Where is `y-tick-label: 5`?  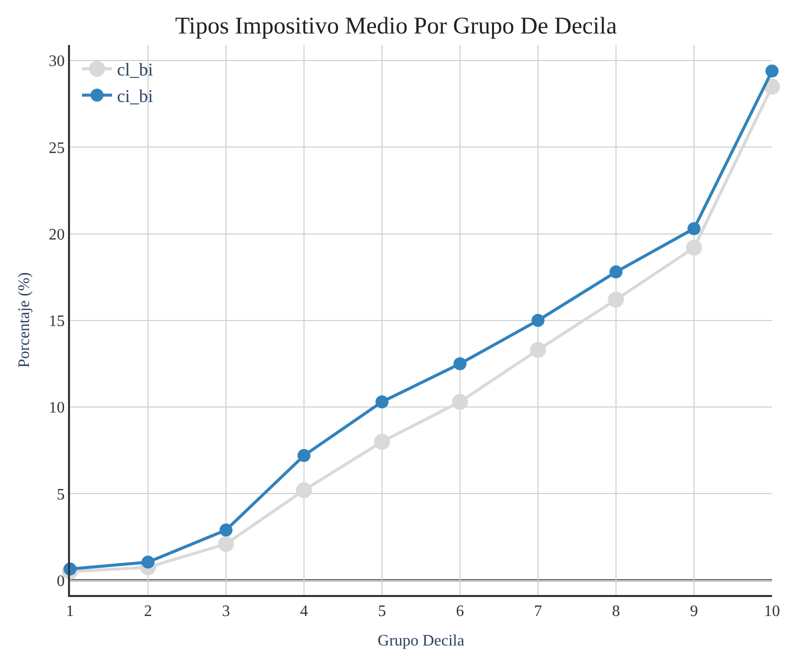
y-tick-label: 5 is located at coordinates (60, 495).